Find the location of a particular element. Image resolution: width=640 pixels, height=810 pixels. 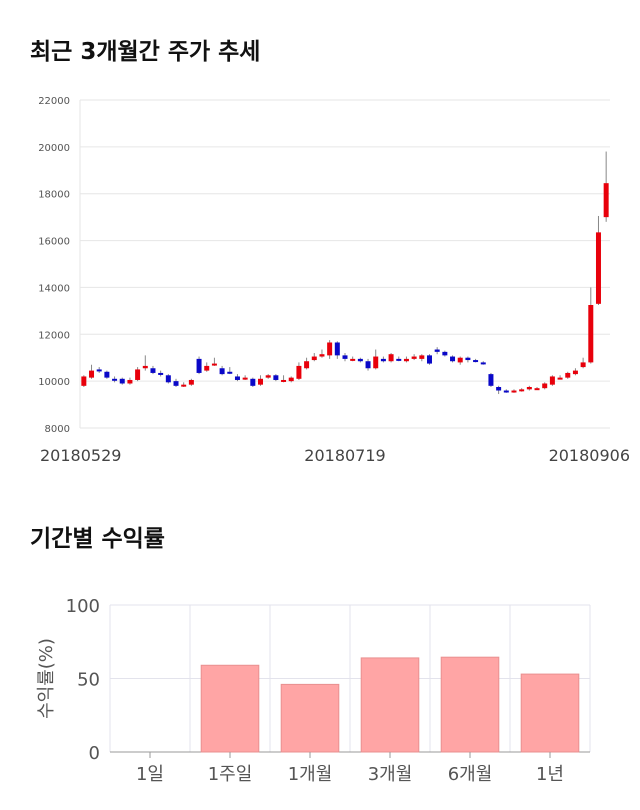

y-tick-label: 0 is located at coordinates (94, 753).